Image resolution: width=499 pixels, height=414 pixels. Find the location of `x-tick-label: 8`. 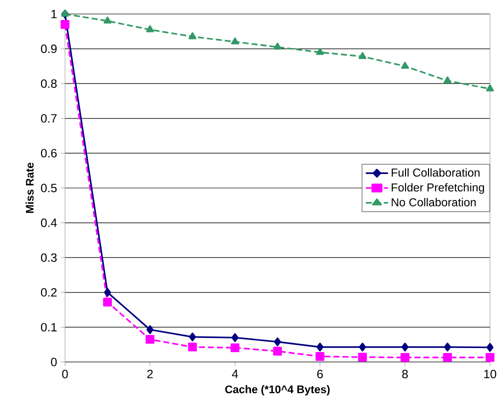

x-tick-label: 8 is located at coordinates (405, 374).